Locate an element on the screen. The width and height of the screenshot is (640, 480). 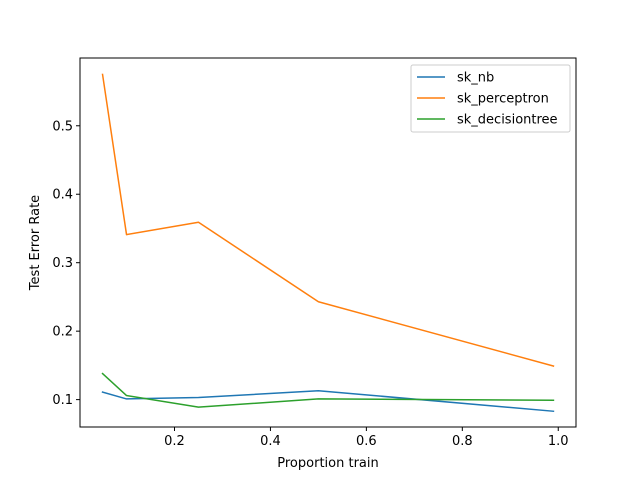
legend: sk_nb sk_perceptron sk_decisiontree is located at coordinates (490, 98).